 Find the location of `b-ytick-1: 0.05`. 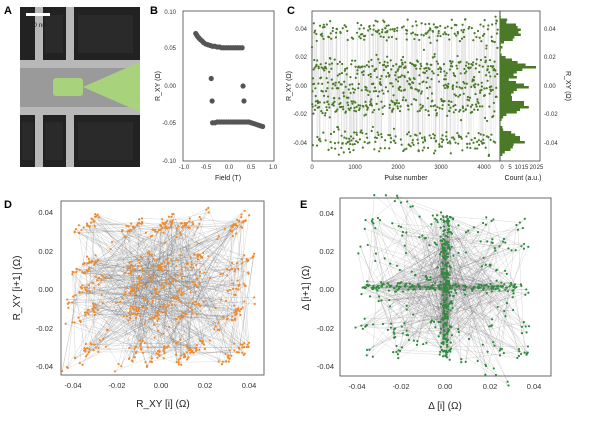

b-ytick-1: 0.05 is located at coordinates (170, 49).